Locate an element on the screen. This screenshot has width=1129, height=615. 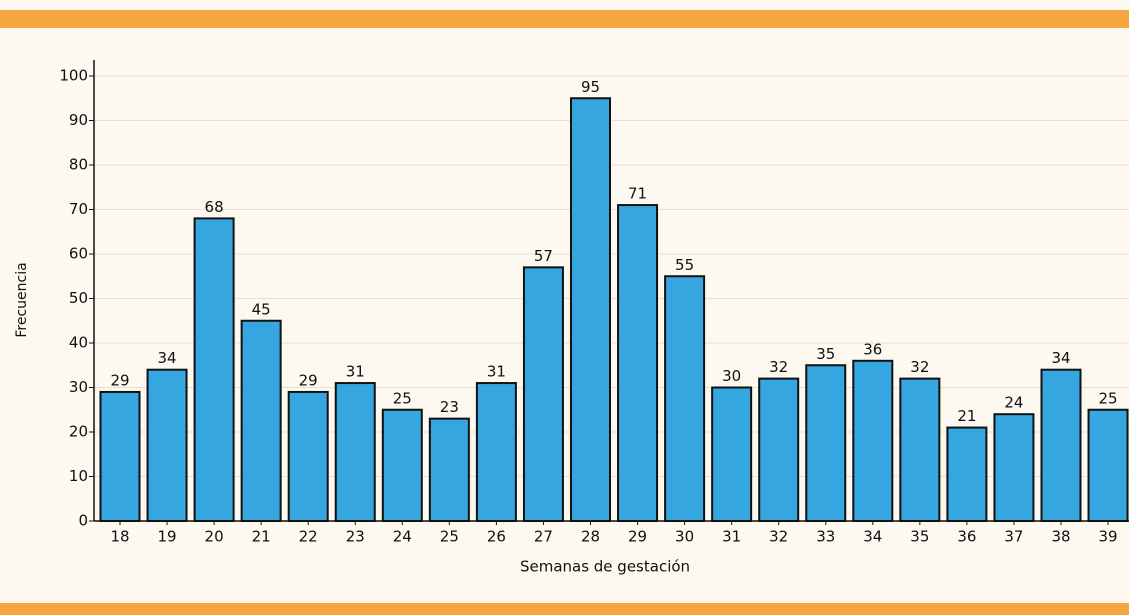
value-label: 71 is located at coordinates (637, 194).